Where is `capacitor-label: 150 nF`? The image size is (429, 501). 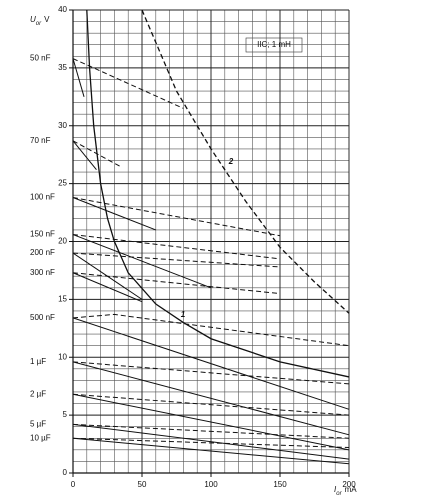 capacitor-label: 150 nF is located at coordinates (42, 234).